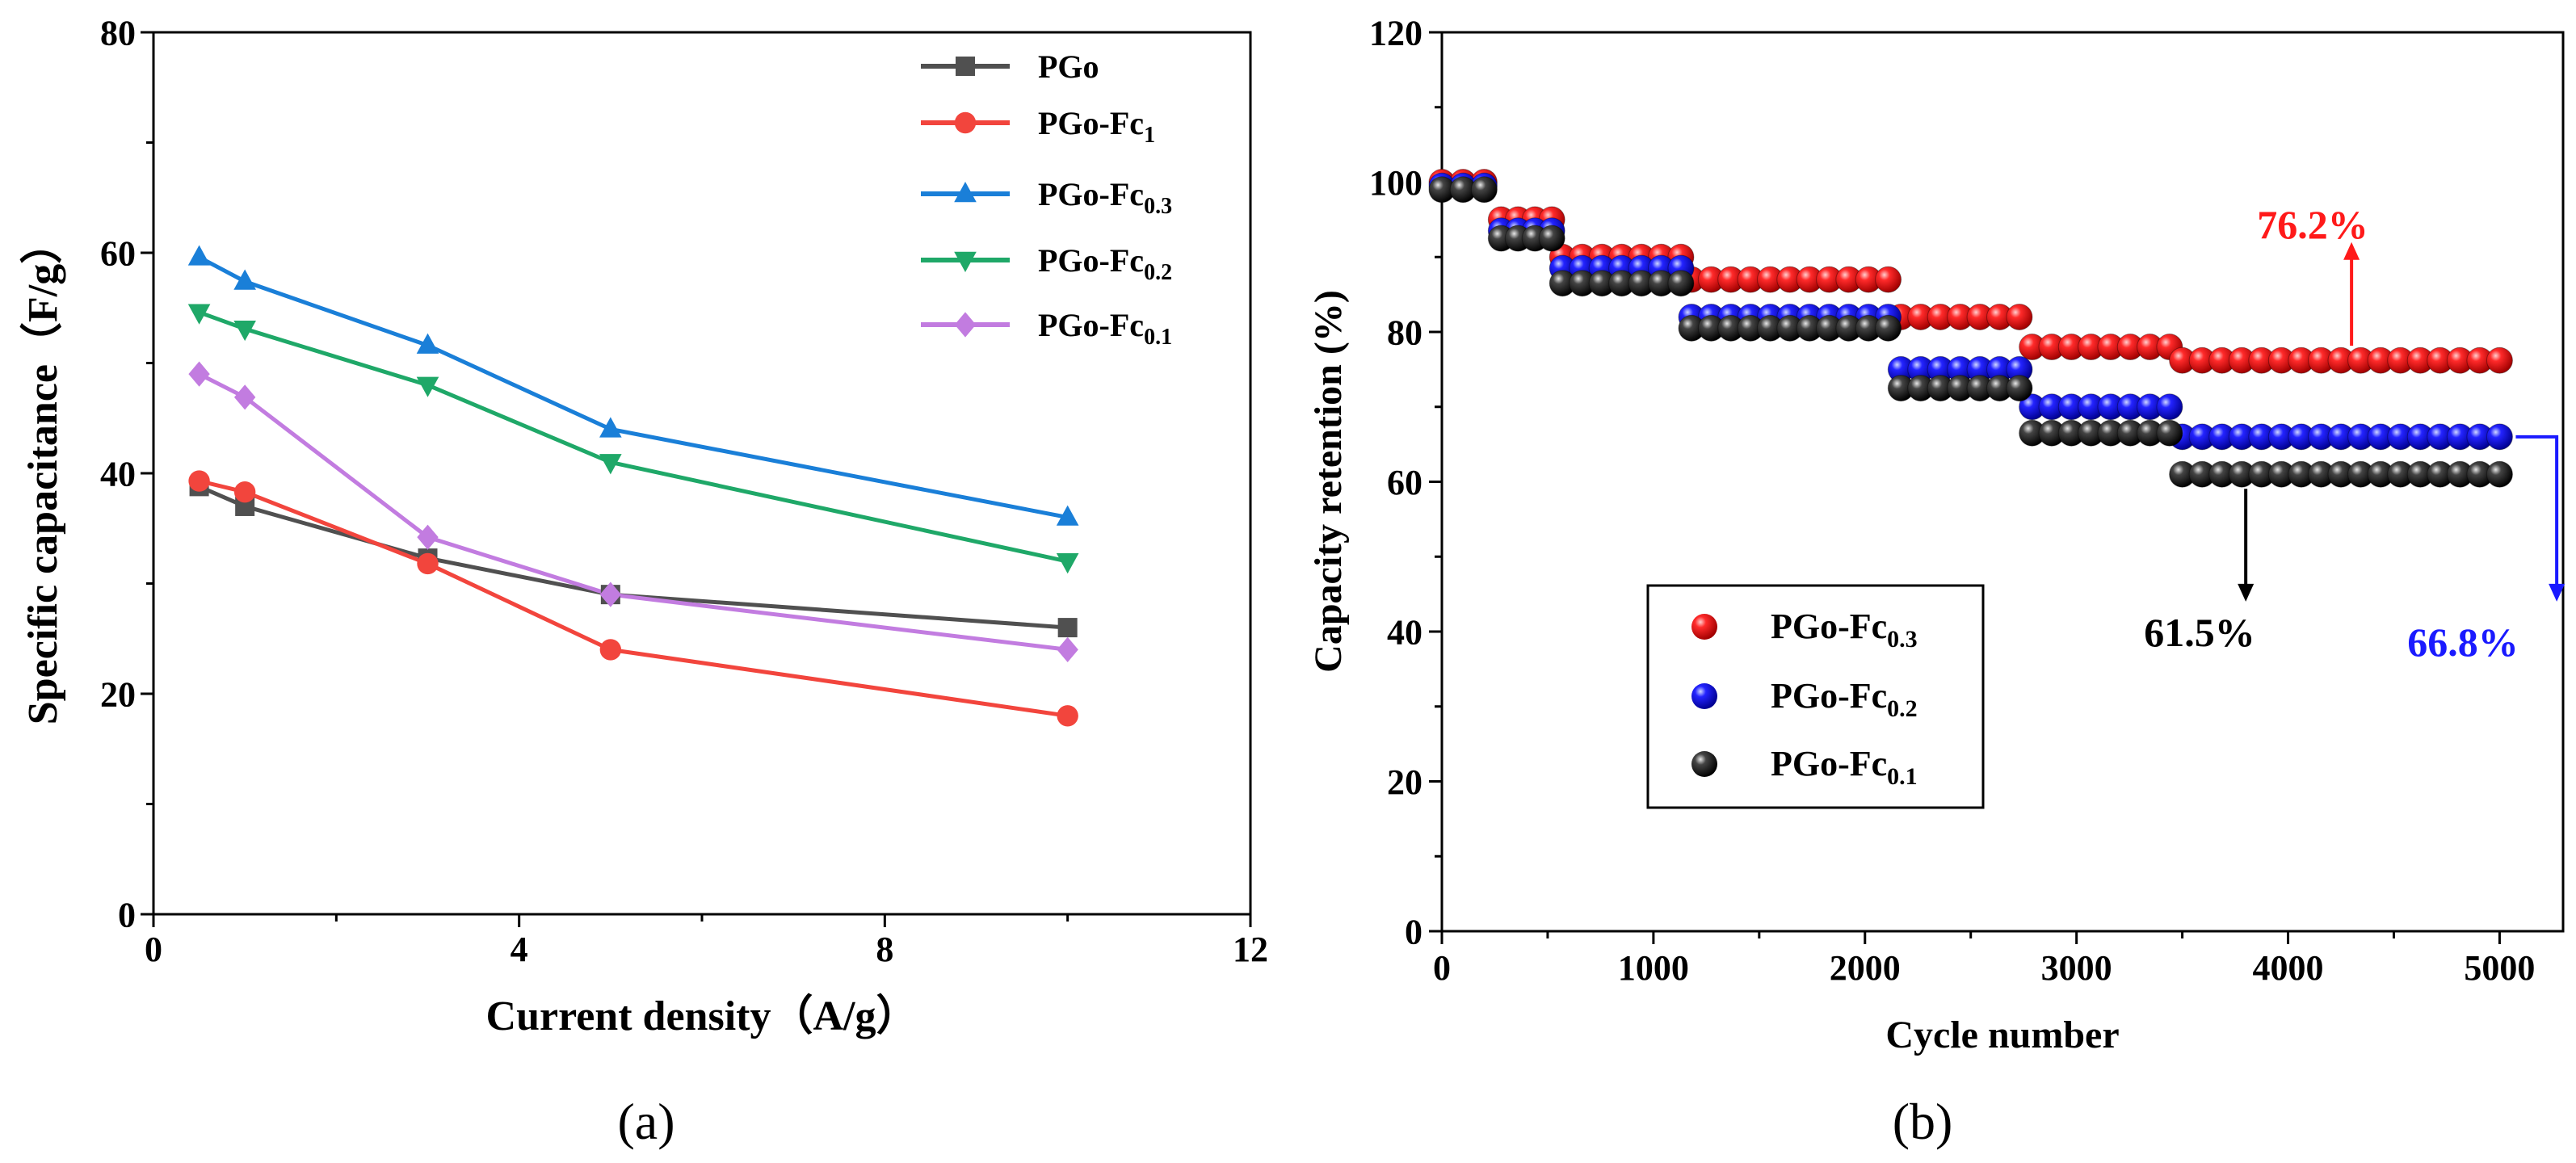 The width and height of the screenshot is (2576, 1163). Describe the element at coordinates (2499, 968) in the screenshot. I see `x-tick-label: 5000` at that location.